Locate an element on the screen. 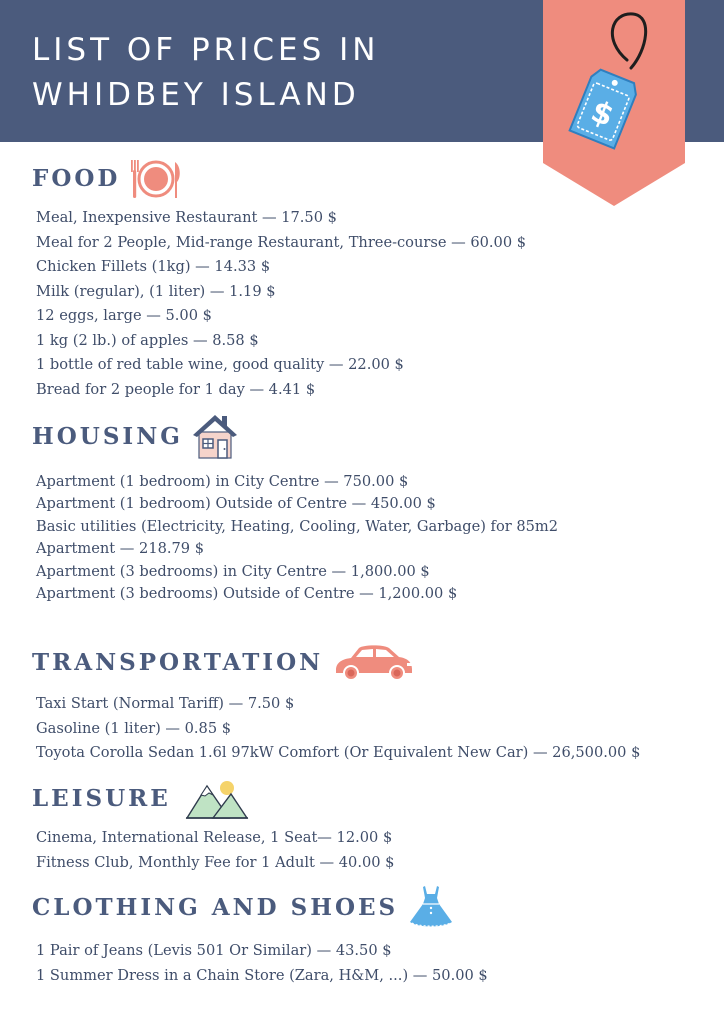  section-housing-header: HOUSING is located at coordinates (134, 436).